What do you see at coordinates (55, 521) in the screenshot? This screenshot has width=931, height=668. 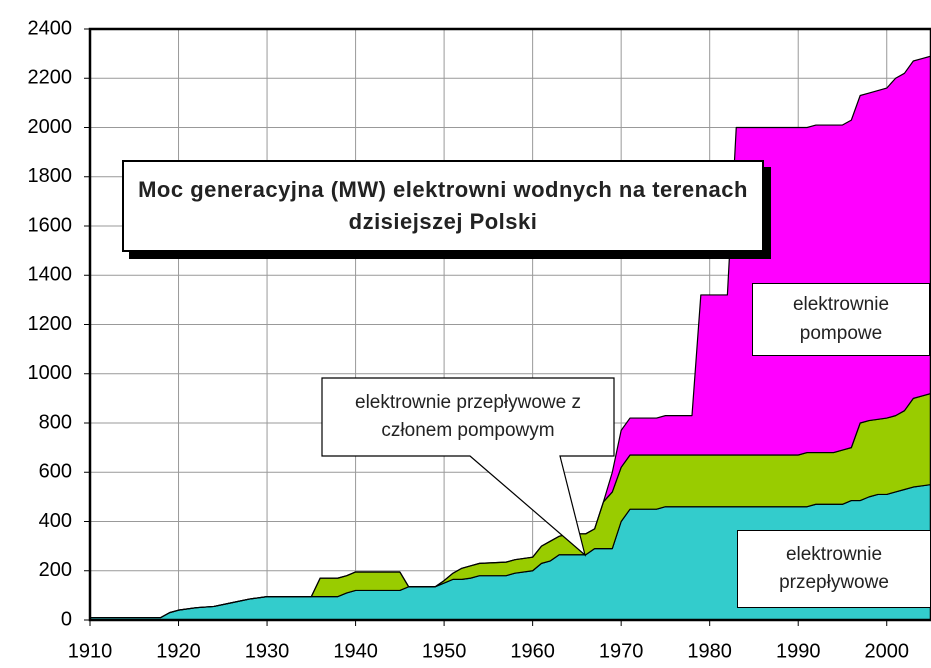 I see `y-tick-label: 400` at bounding box center [55, 521].